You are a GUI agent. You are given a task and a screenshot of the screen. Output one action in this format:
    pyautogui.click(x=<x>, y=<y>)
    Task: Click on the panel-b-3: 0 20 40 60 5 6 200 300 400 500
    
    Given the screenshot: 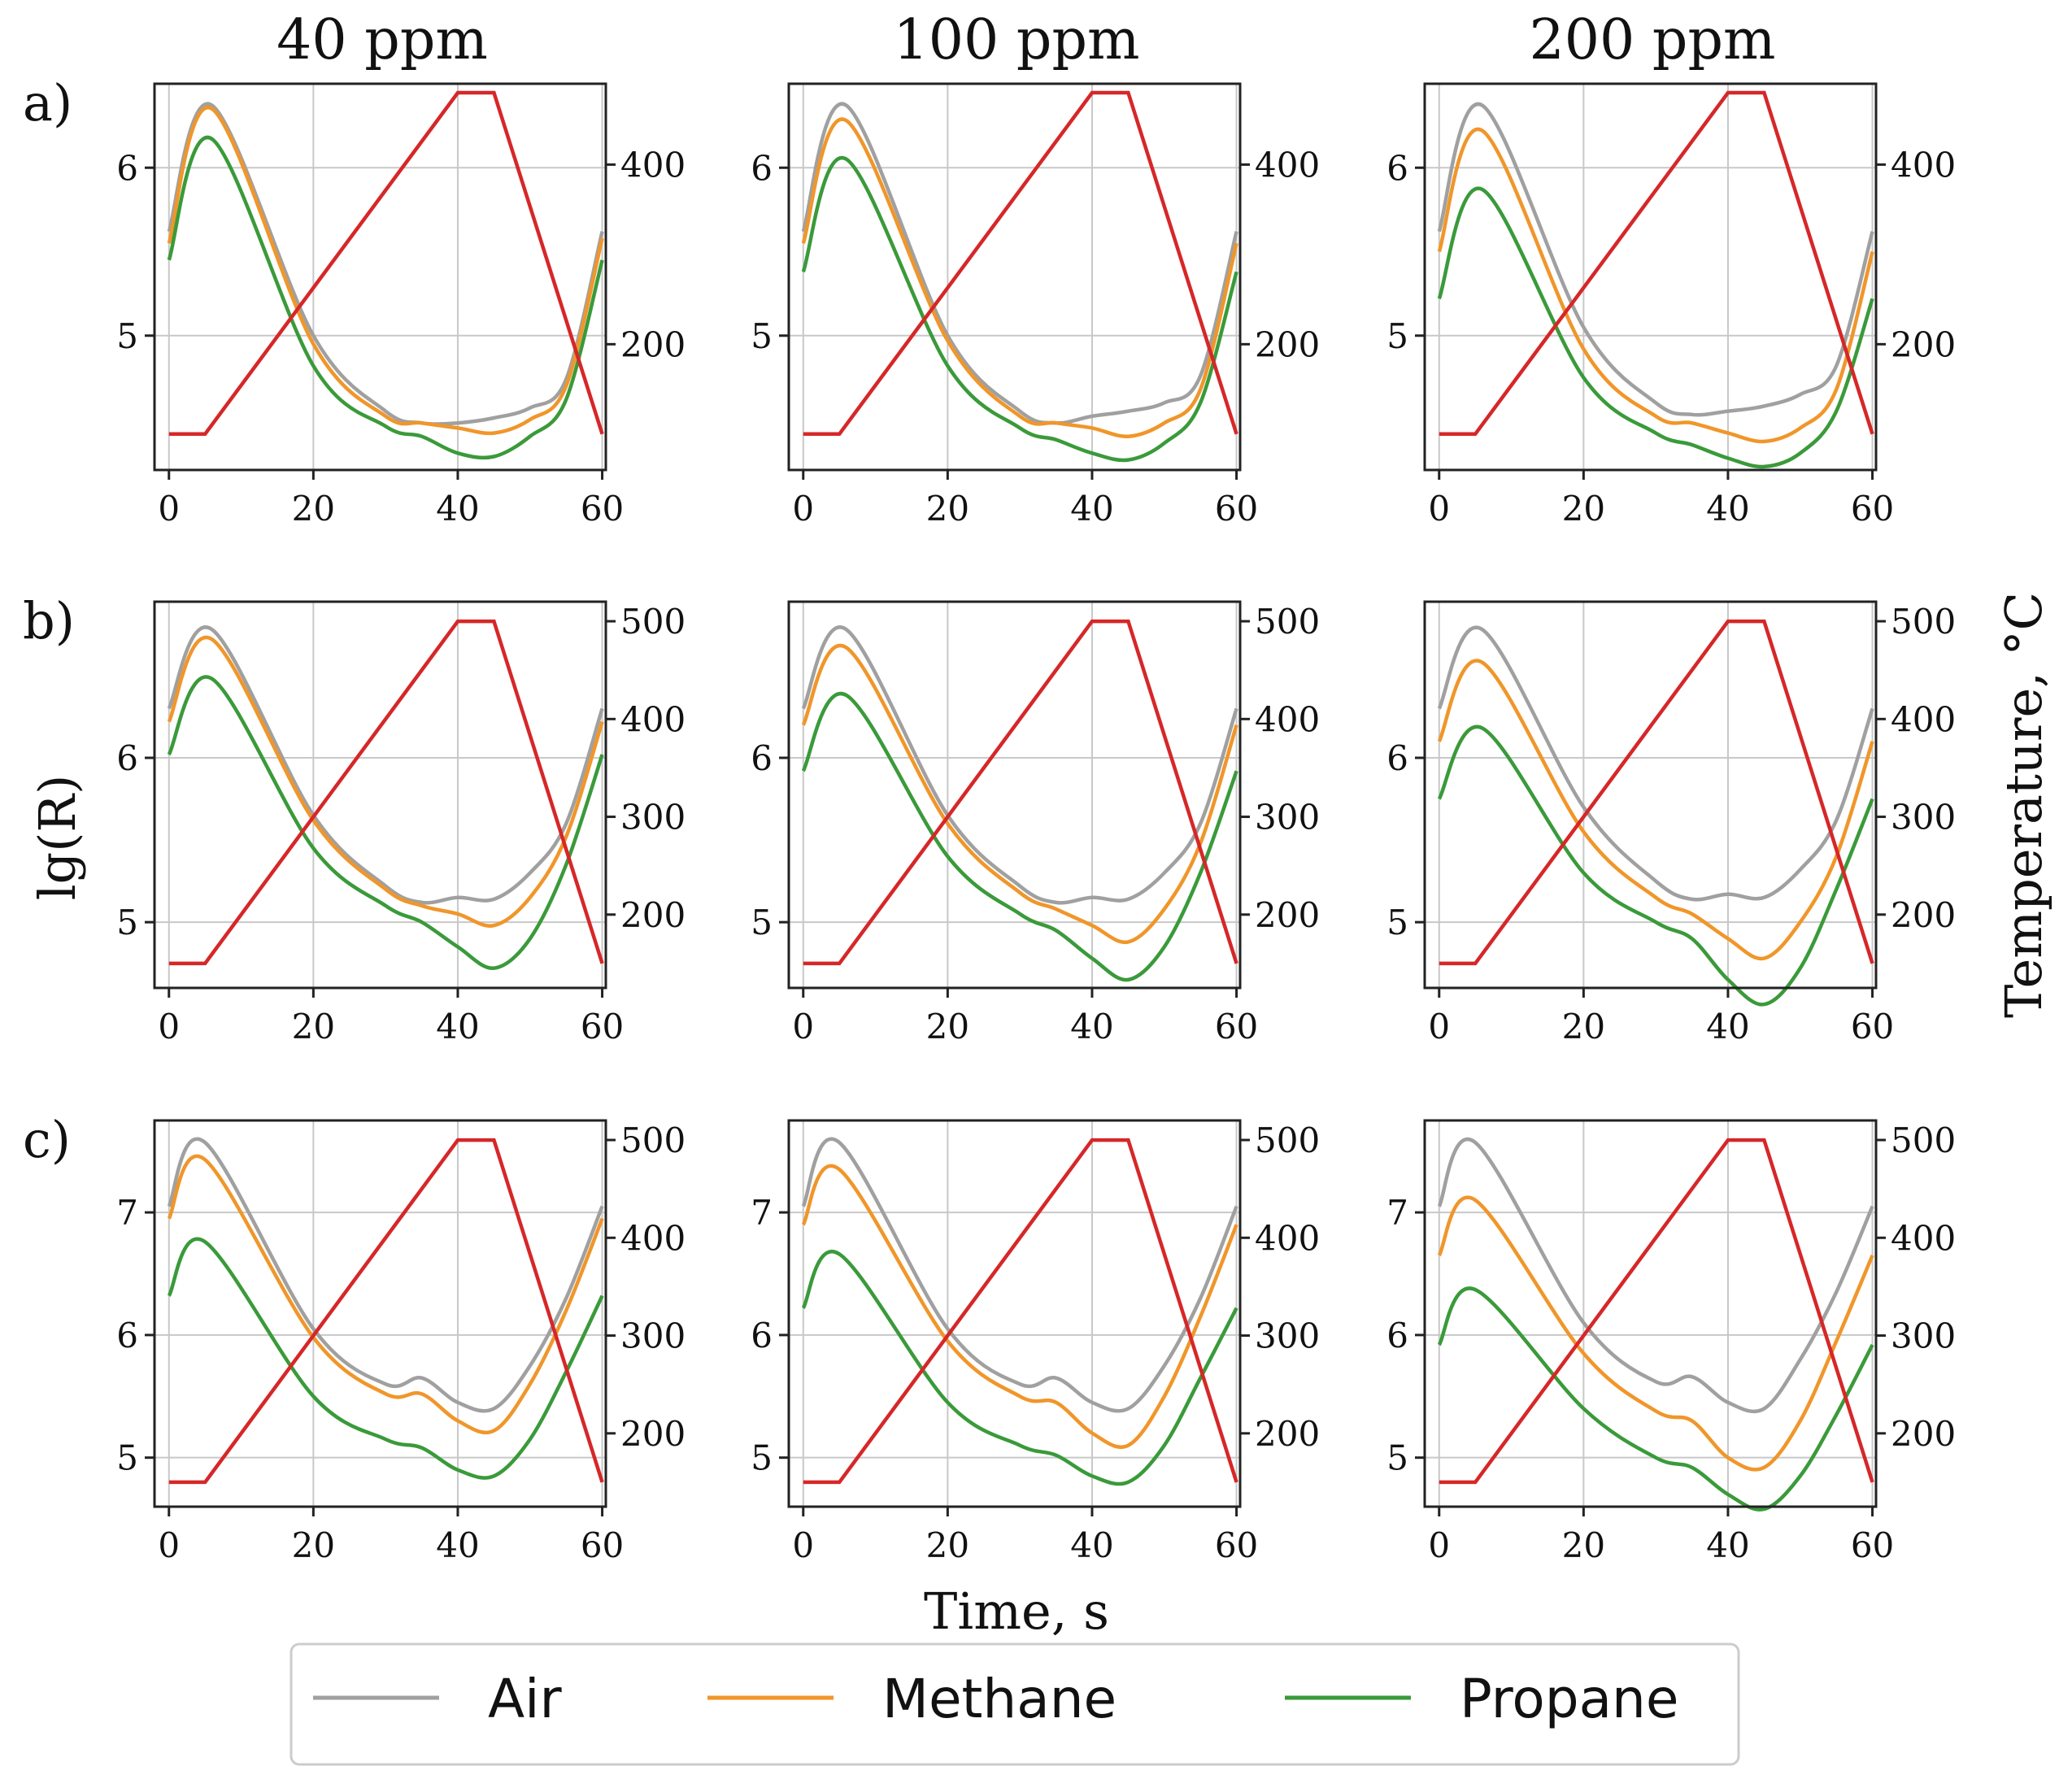 What is the action you would take?
    pyautogui.click(x=1671, y=823)
    